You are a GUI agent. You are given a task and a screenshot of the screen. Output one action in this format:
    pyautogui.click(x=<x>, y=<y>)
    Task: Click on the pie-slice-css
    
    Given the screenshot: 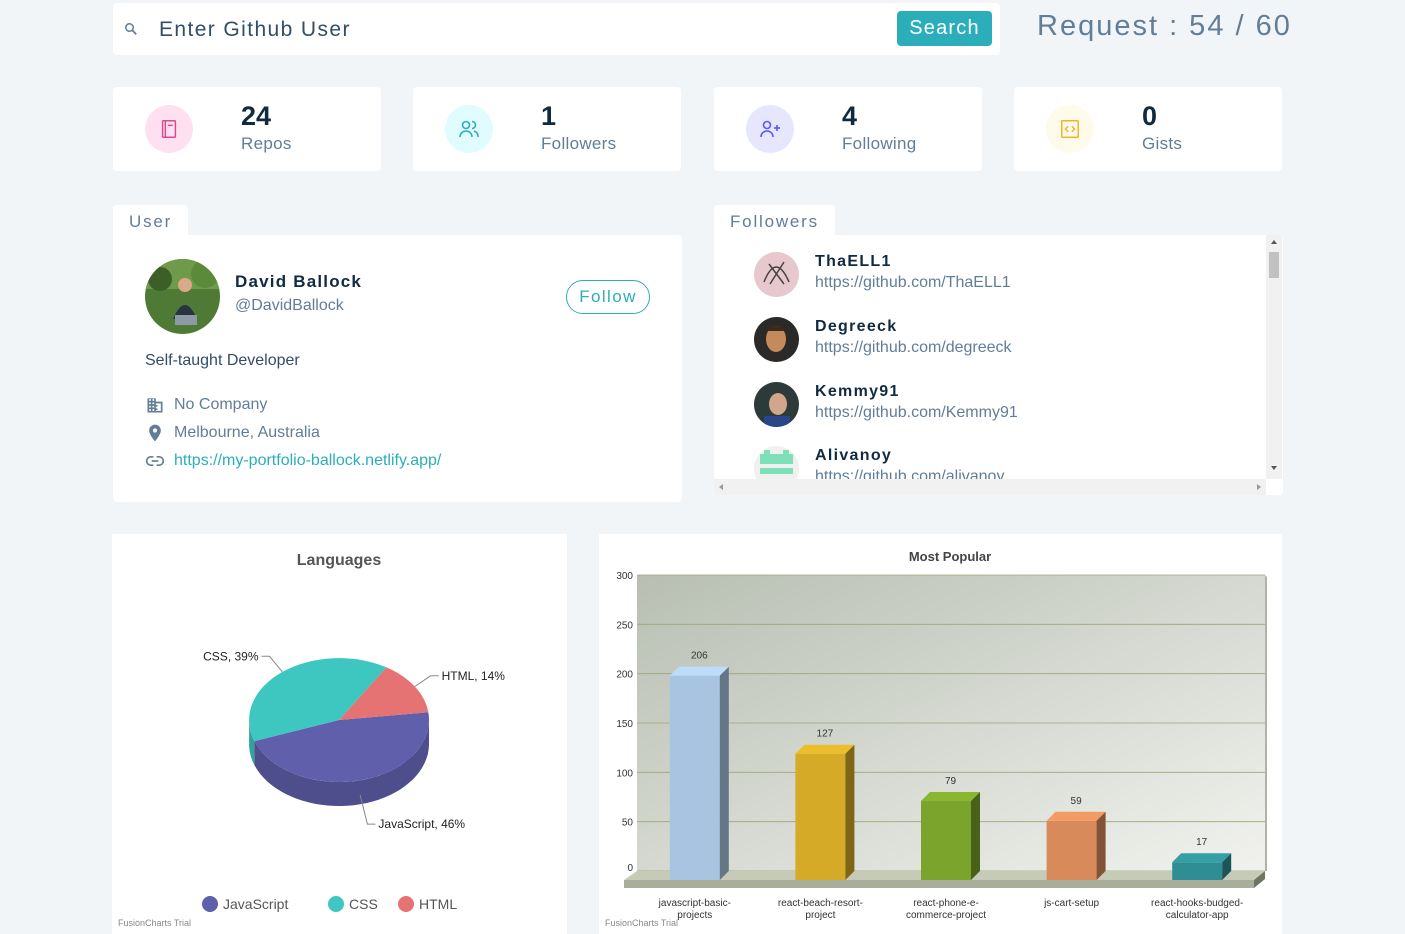 What is the action you would take?
    pyautogui.click(x=318, y=700)
    